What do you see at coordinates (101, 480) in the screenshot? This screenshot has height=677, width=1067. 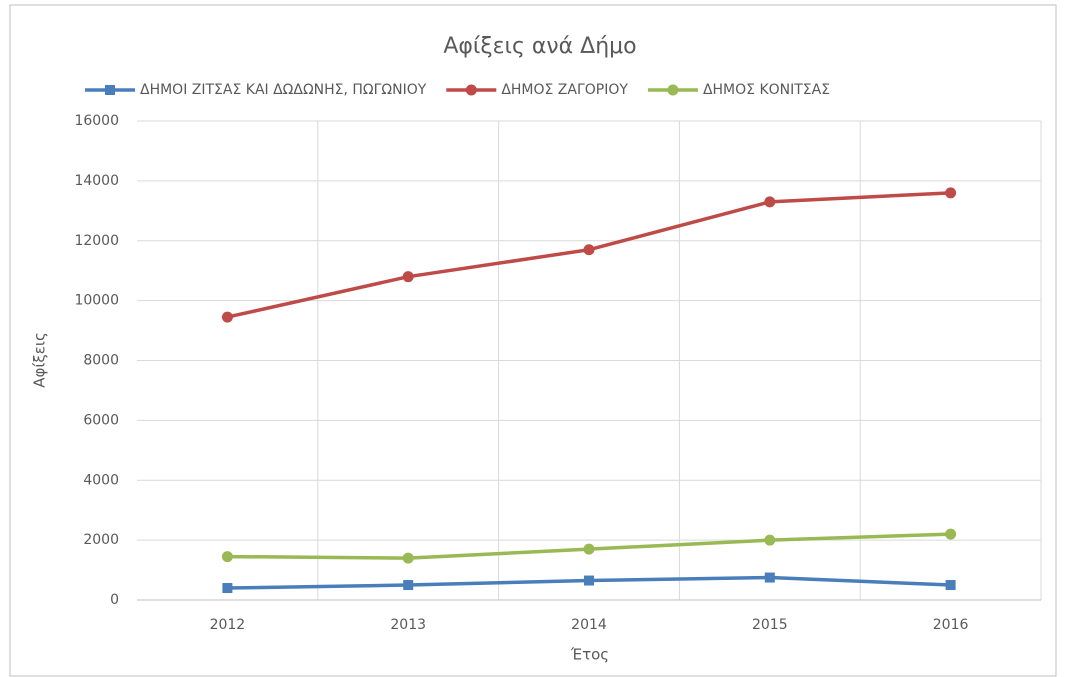 I see `y-tick-label: 4000` at bounding box center [101, 480].